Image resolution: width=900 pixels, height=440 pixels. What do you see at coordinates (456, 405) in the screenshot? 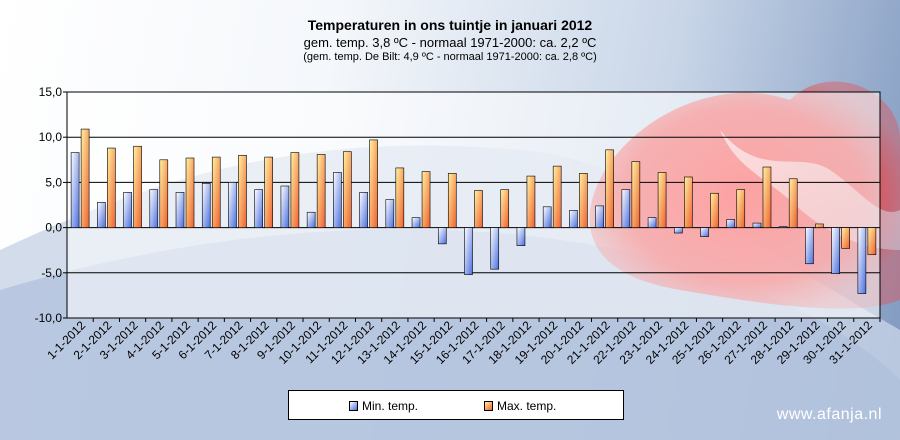
I see `legend: Min. temp. Max. temp.` at bounding box center [456, 405].